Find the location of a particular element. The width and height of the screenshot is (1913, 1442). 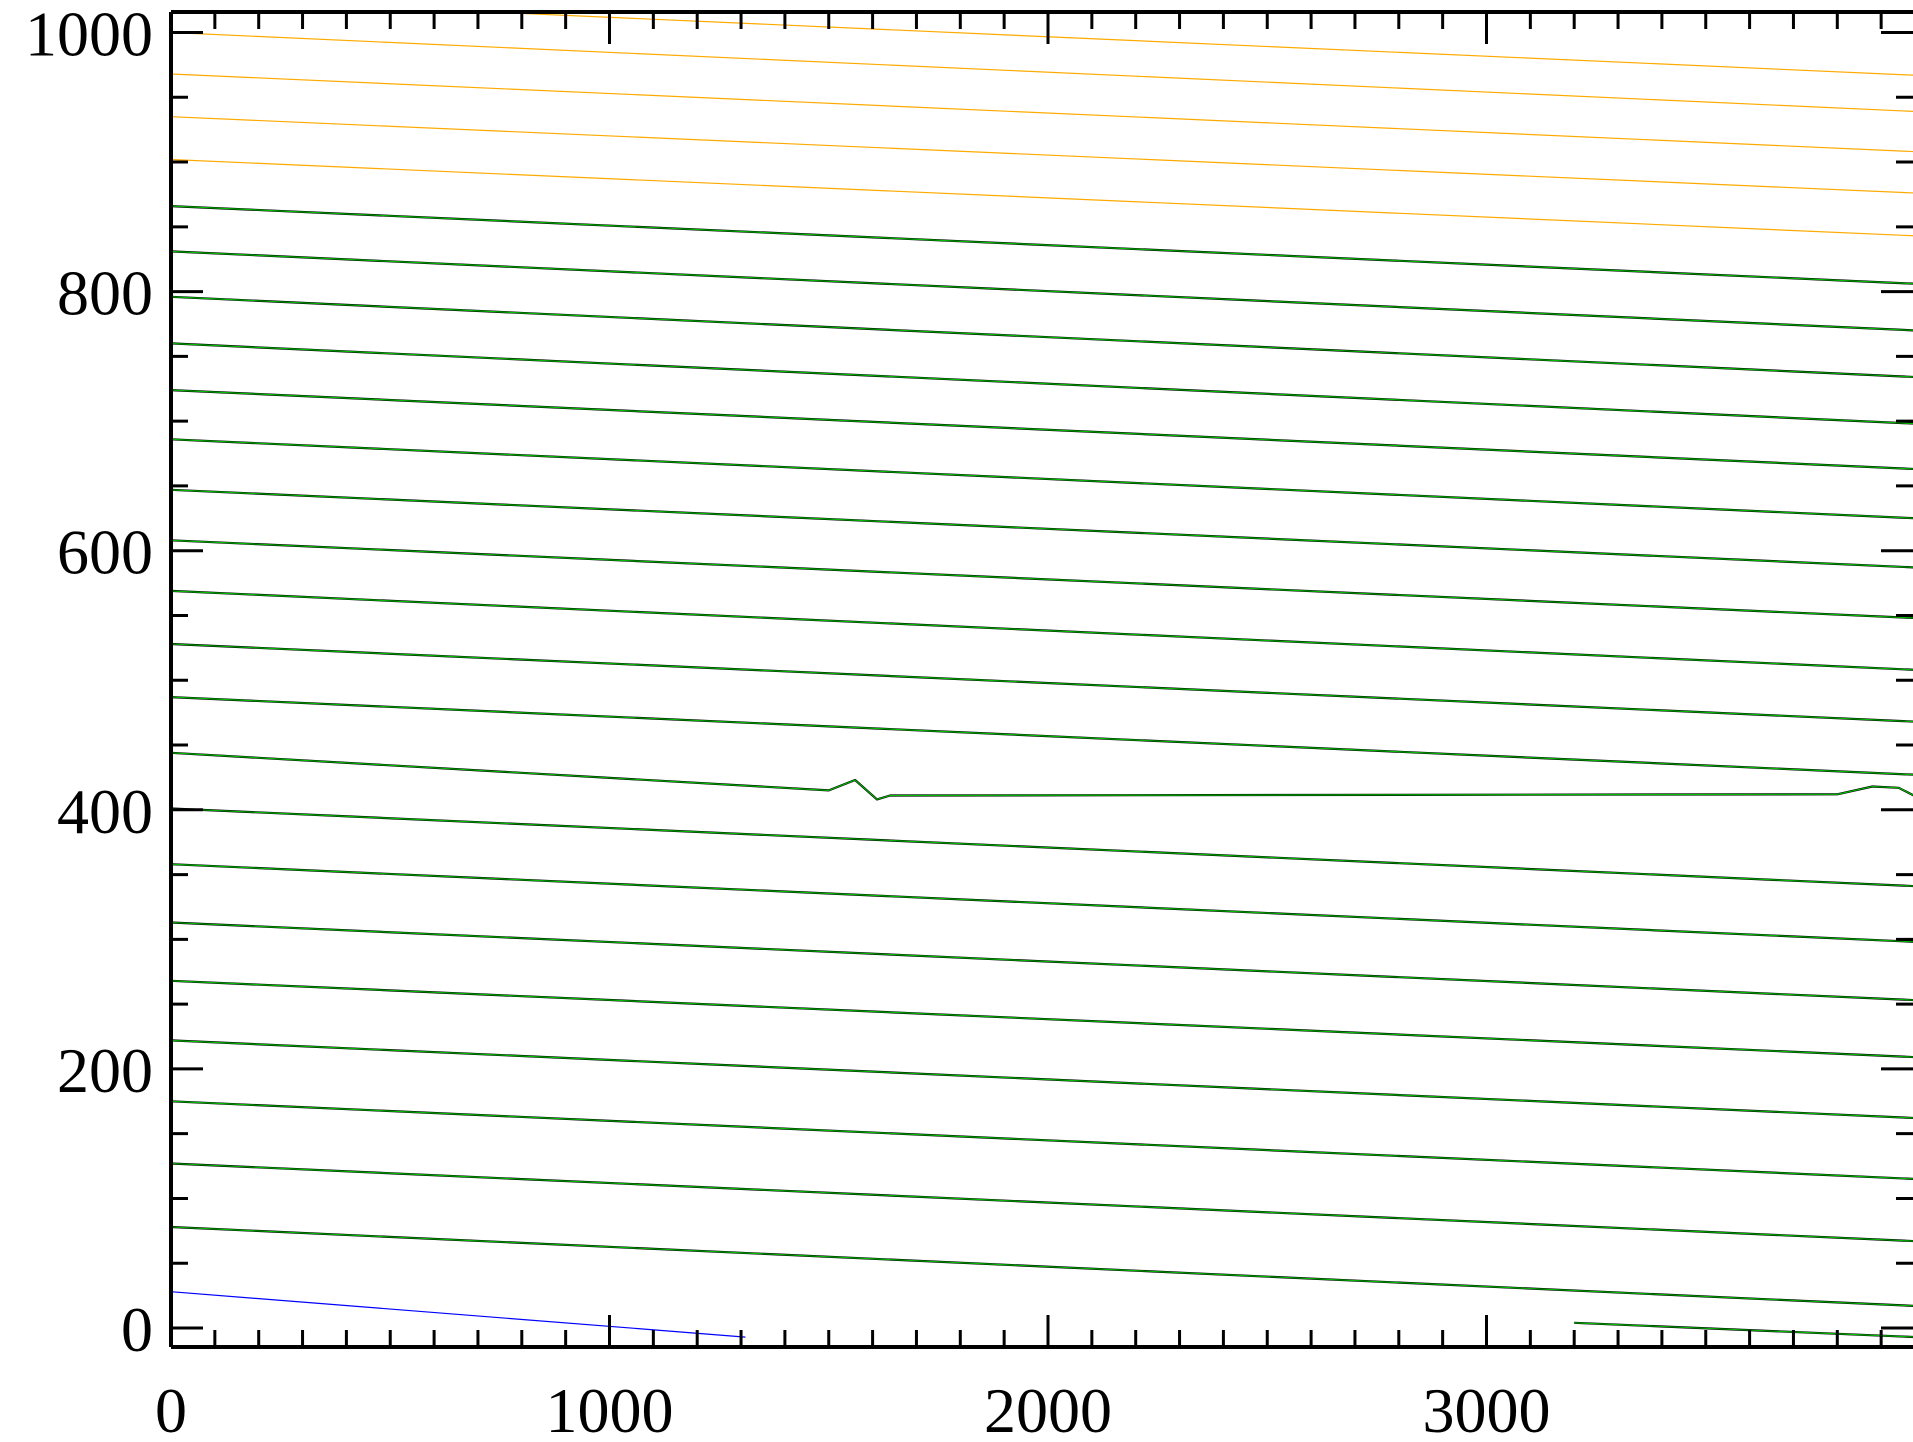

x-tick-label: 0 is located at coordinates (171, 1408).